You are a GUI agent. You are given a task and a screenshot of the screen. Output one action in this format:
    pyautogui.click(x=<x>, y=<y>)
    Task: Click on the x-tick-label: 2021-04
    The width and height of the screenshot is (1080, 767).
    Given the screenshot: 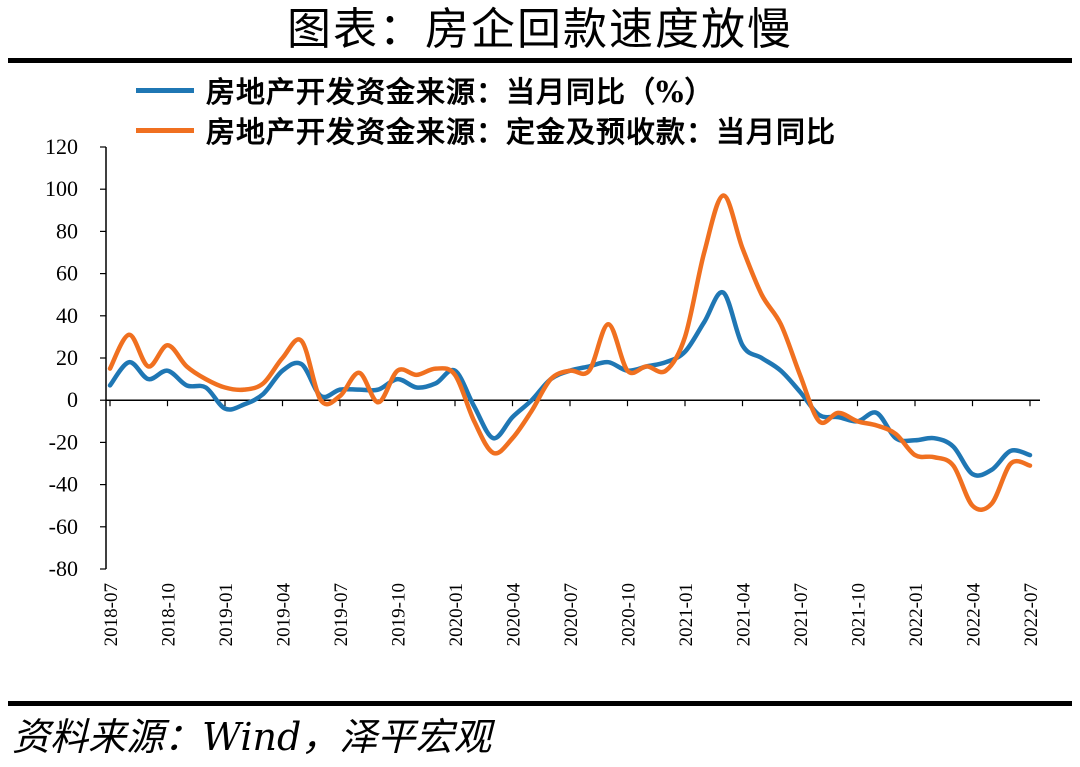 What is the action you would take?
    pyautogui.click(x=744, y=615)
    